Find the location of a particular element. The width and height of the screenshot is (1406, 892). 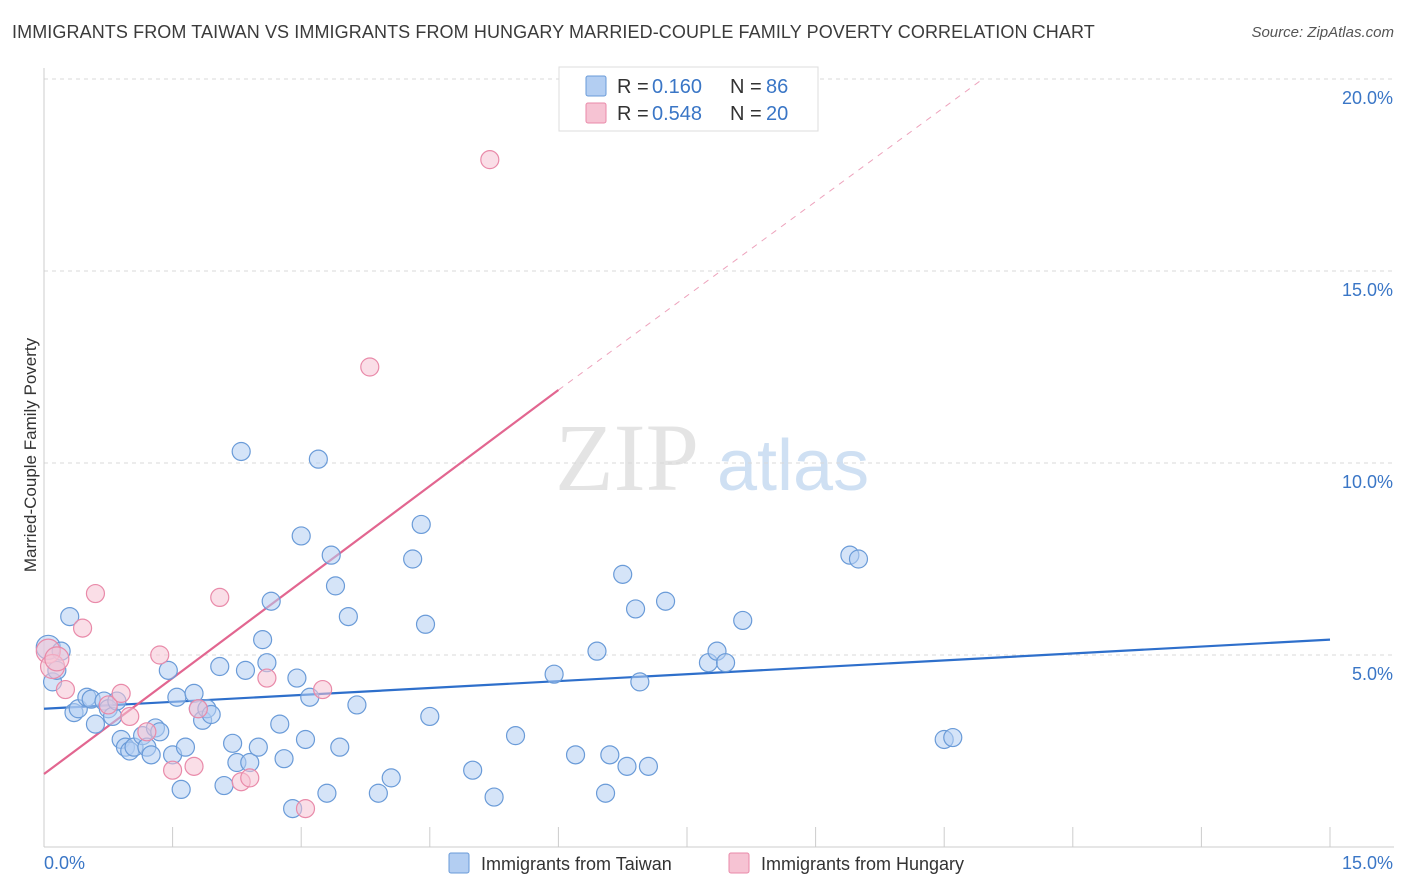

bottom-legend-label-taiwan: Immigrants from Taiwan is located at coordinates (576, 864).